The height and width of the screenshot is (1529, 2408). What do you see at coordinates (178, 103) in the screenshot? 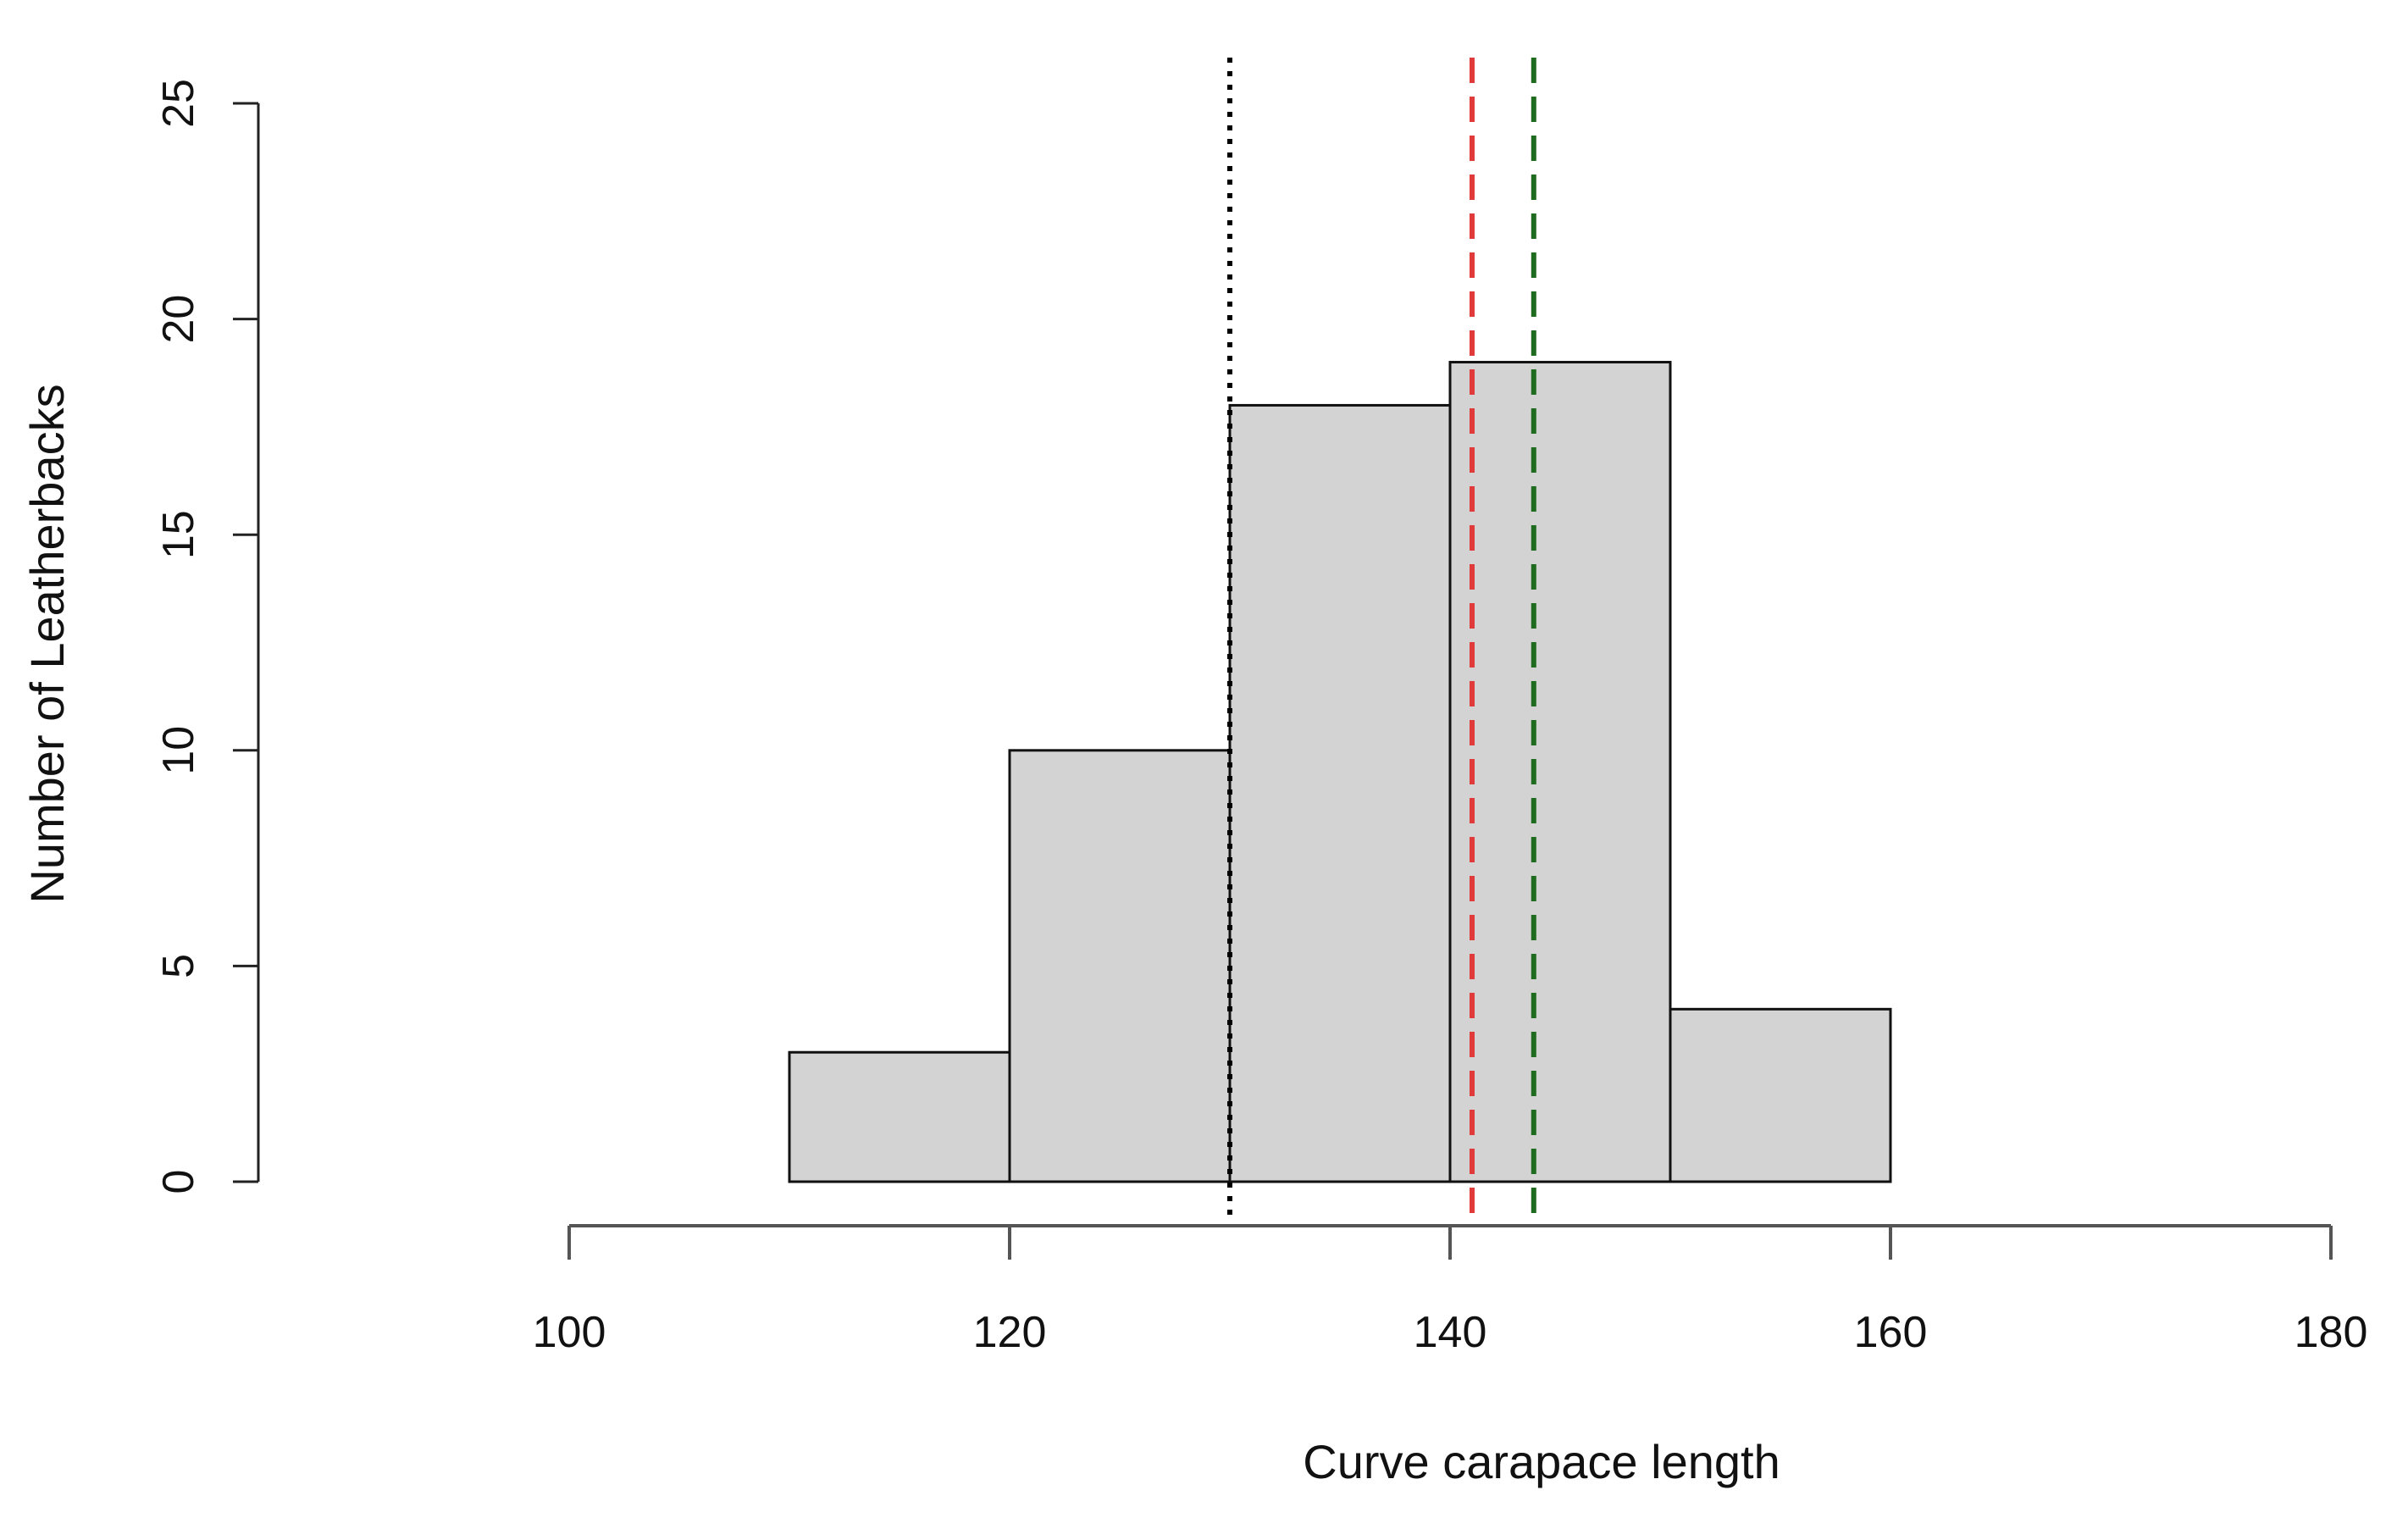
I see `y-tick-label: 25` at bounding box center [178, 103].